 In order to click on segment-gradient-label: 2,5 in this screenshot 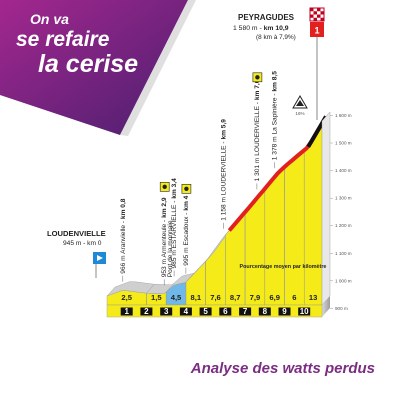, I will do `click(126, 297)`.